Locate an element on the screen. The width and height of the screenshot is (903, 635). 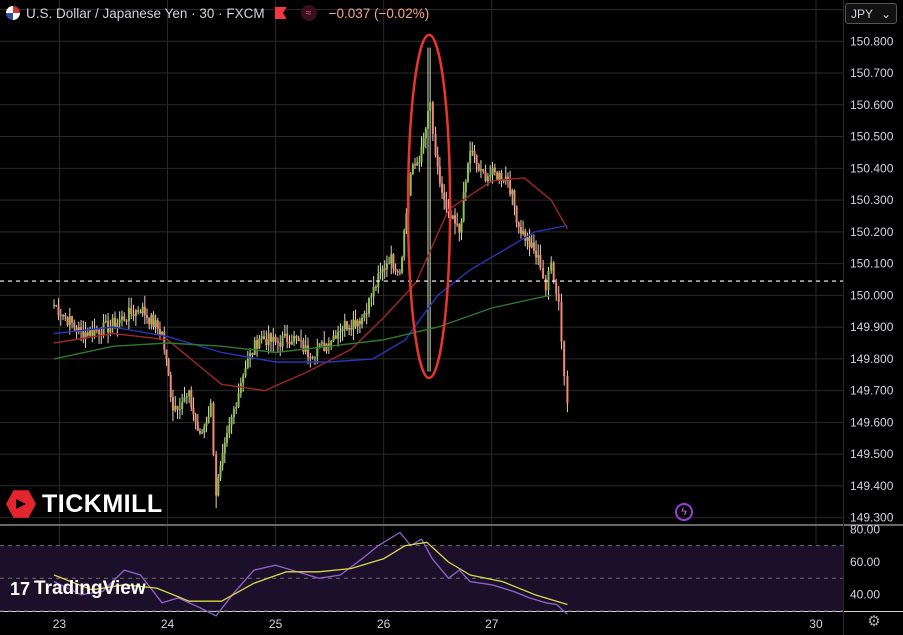
time-tick-label: 27 is located at coordinates (492, 624).